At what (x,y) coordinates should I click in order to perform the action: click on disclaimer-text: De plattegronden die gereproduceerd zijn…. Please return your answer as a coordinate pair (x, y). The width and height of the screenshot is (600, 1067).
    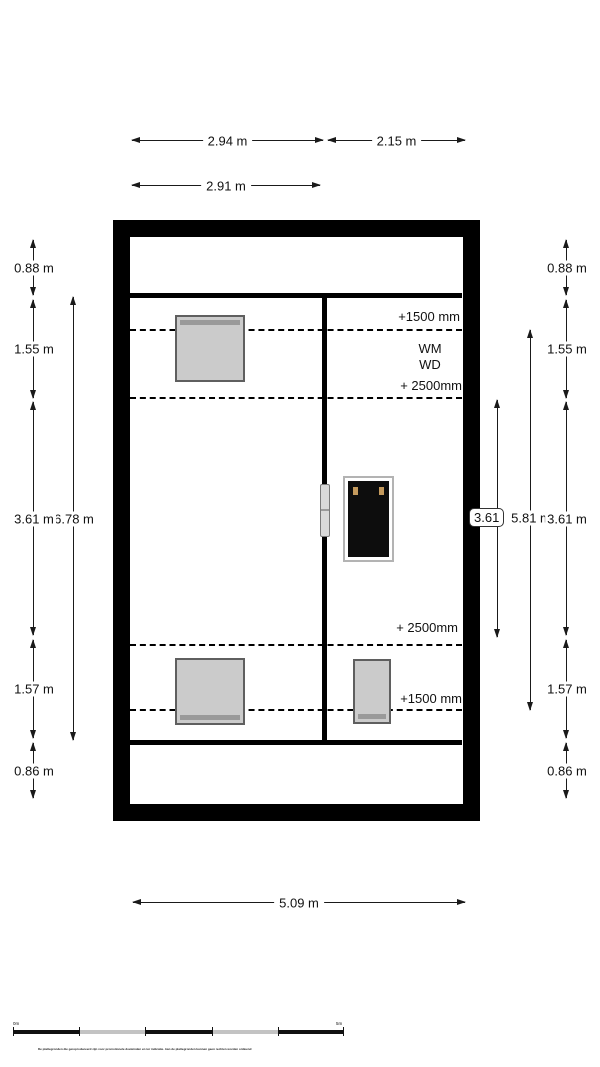
    Looking at the image, I should click on (145, 1049).